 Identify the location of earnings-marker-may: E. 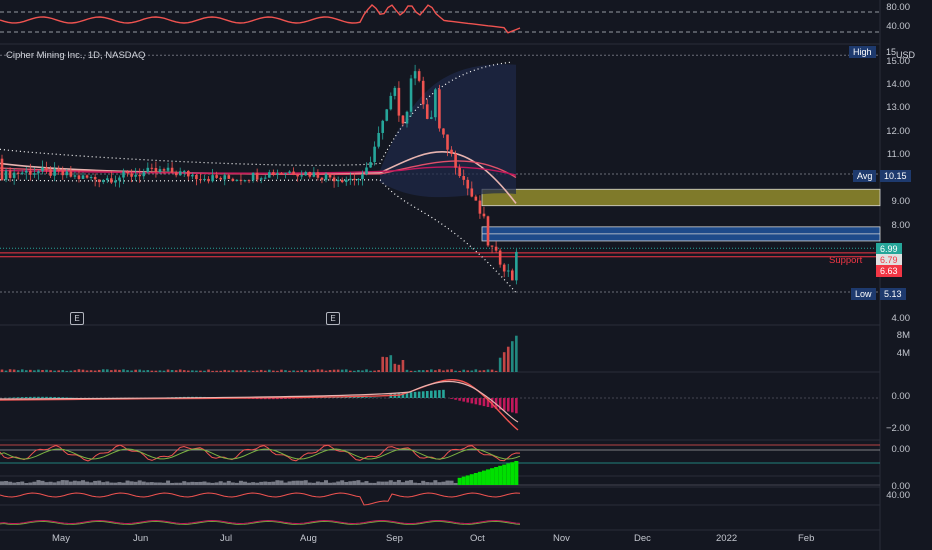
(77, 318).